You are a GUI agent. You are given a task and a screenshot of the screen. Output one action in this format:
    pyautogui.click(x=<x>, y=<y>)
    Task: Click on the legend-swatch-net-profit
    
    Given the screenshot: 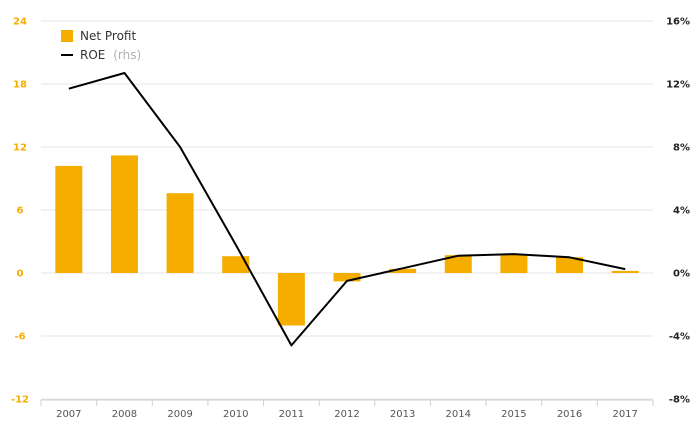 What is the action you would take?
    pyautogui.click(x=67, y=36)
    